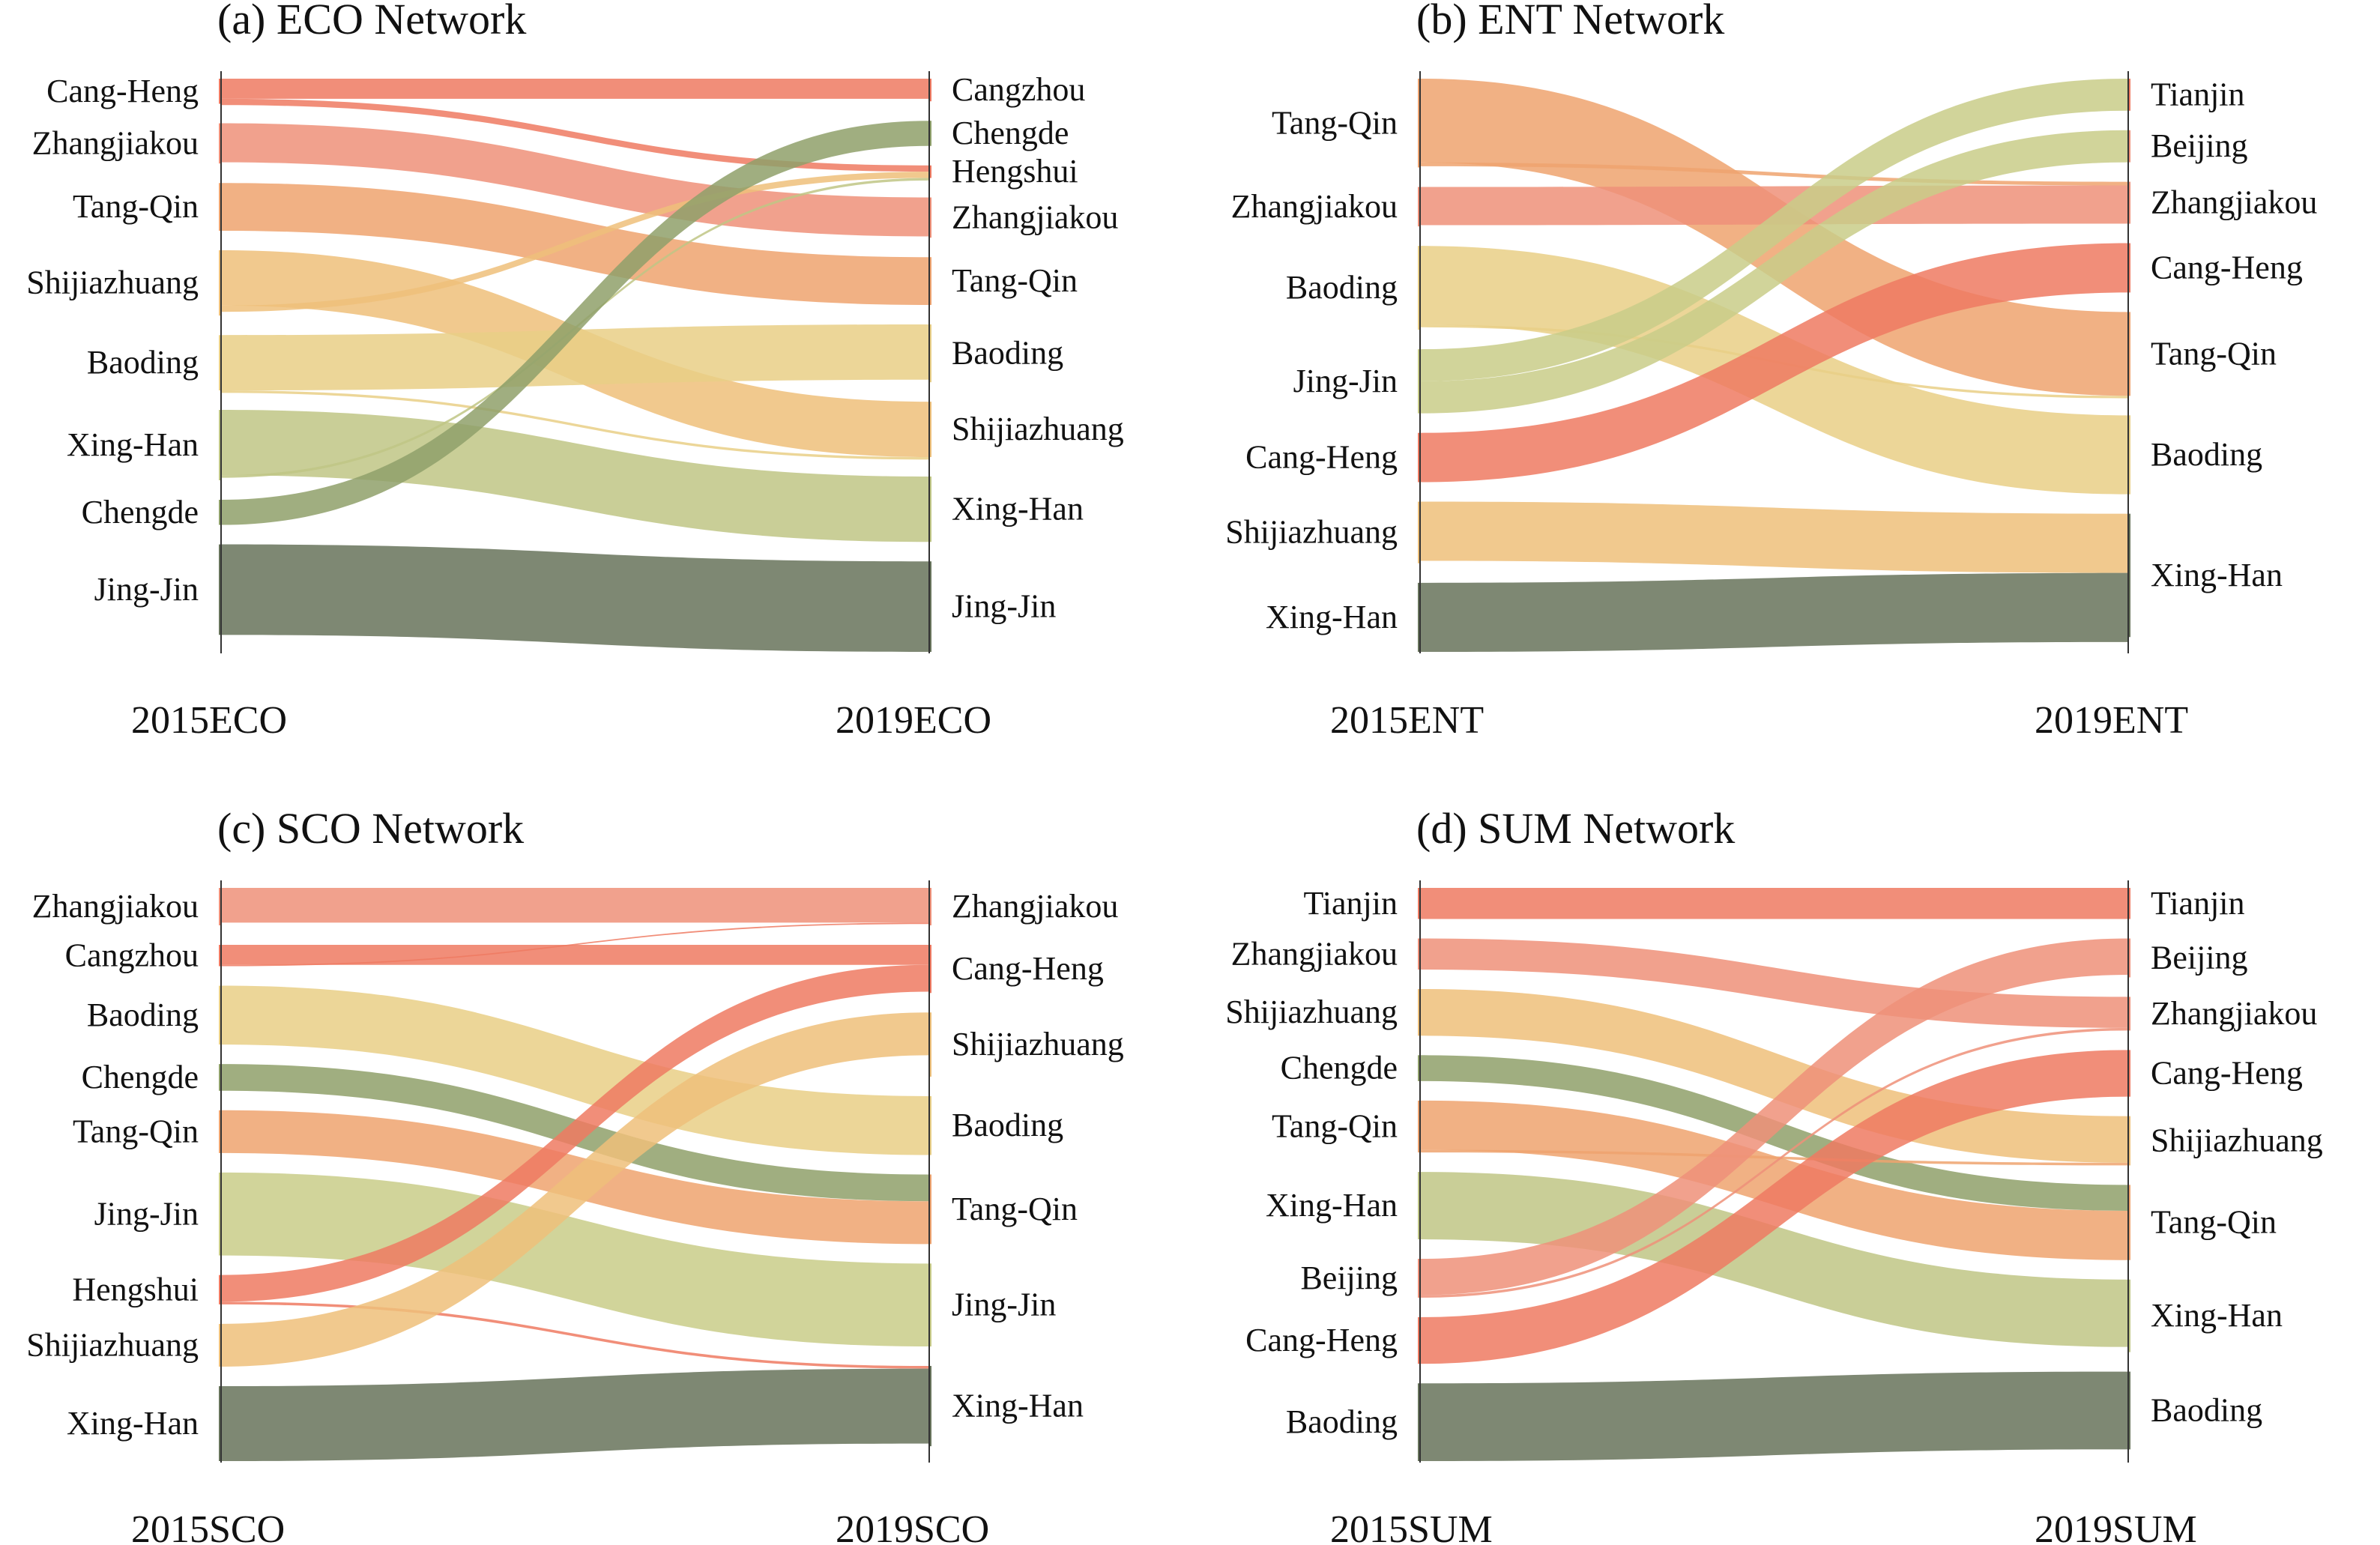 The height and width of the screenshot is (1545, 2380). I want to click on right-node-hengshui, so click(930, 171).